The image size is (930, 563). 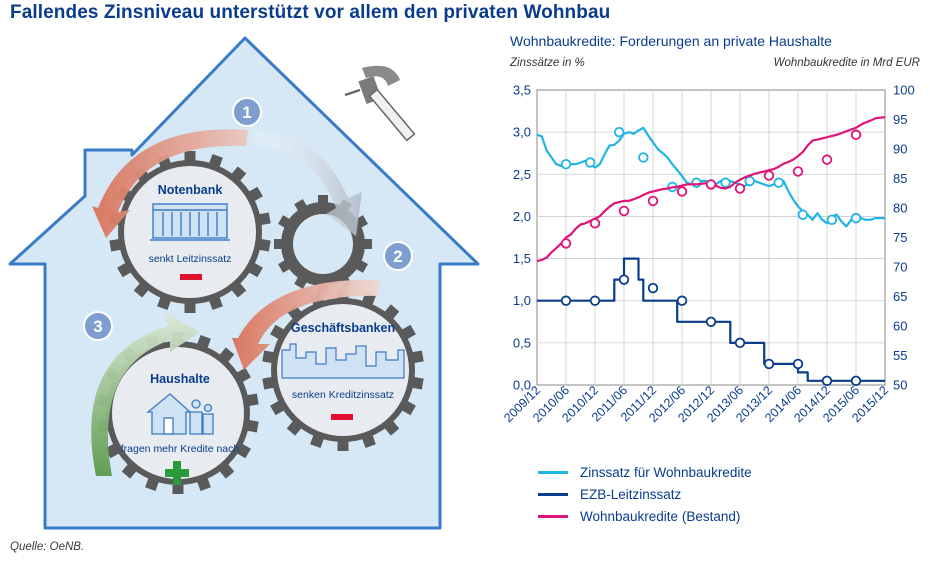 I want to click on step-label-geschaeftsbanken: Geschäftsbanken, so click(x=343, y=328).